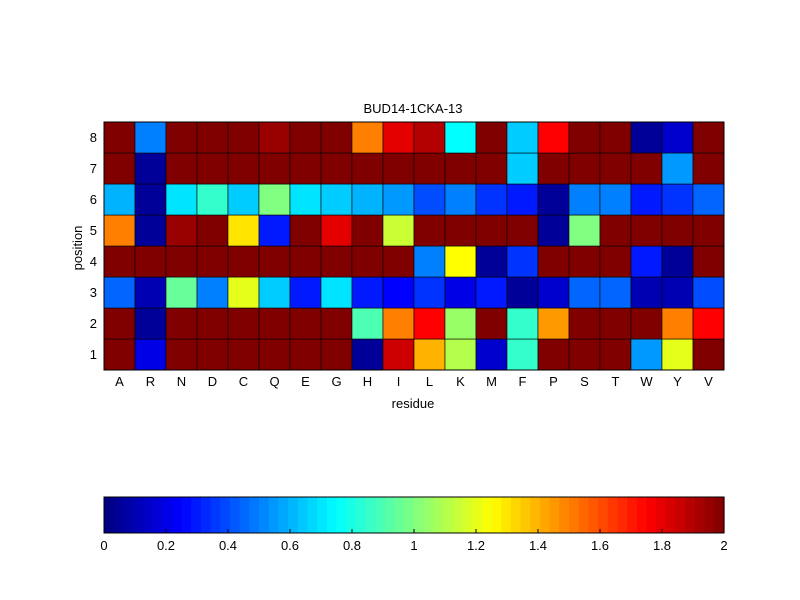 This screenshot has height=600, width=800. Describe the element at coordinates (93, 168) in the screenshot. I see `y-tick-label: 7` at that location.